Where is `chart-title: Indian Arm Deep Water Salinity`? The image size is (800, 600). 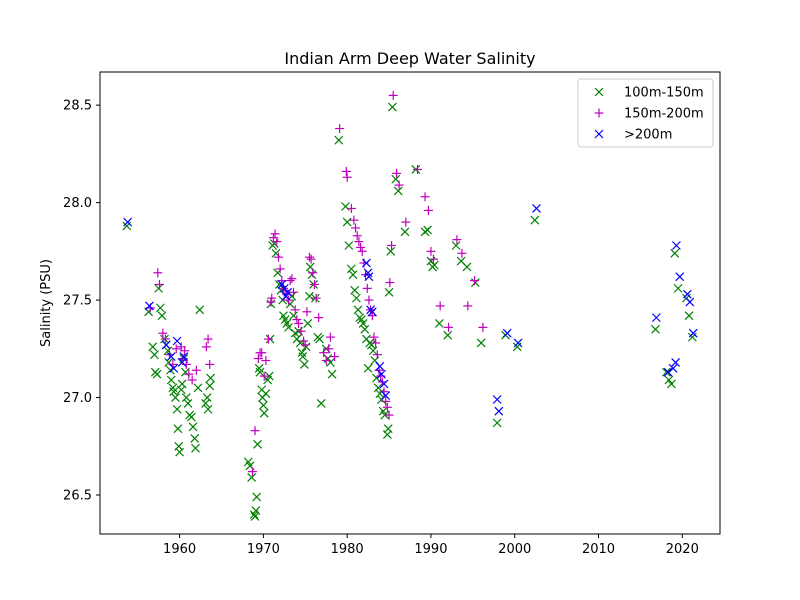
chart-title: Indian Arm Deep Water Salinity is located at coordinates (409, 58).